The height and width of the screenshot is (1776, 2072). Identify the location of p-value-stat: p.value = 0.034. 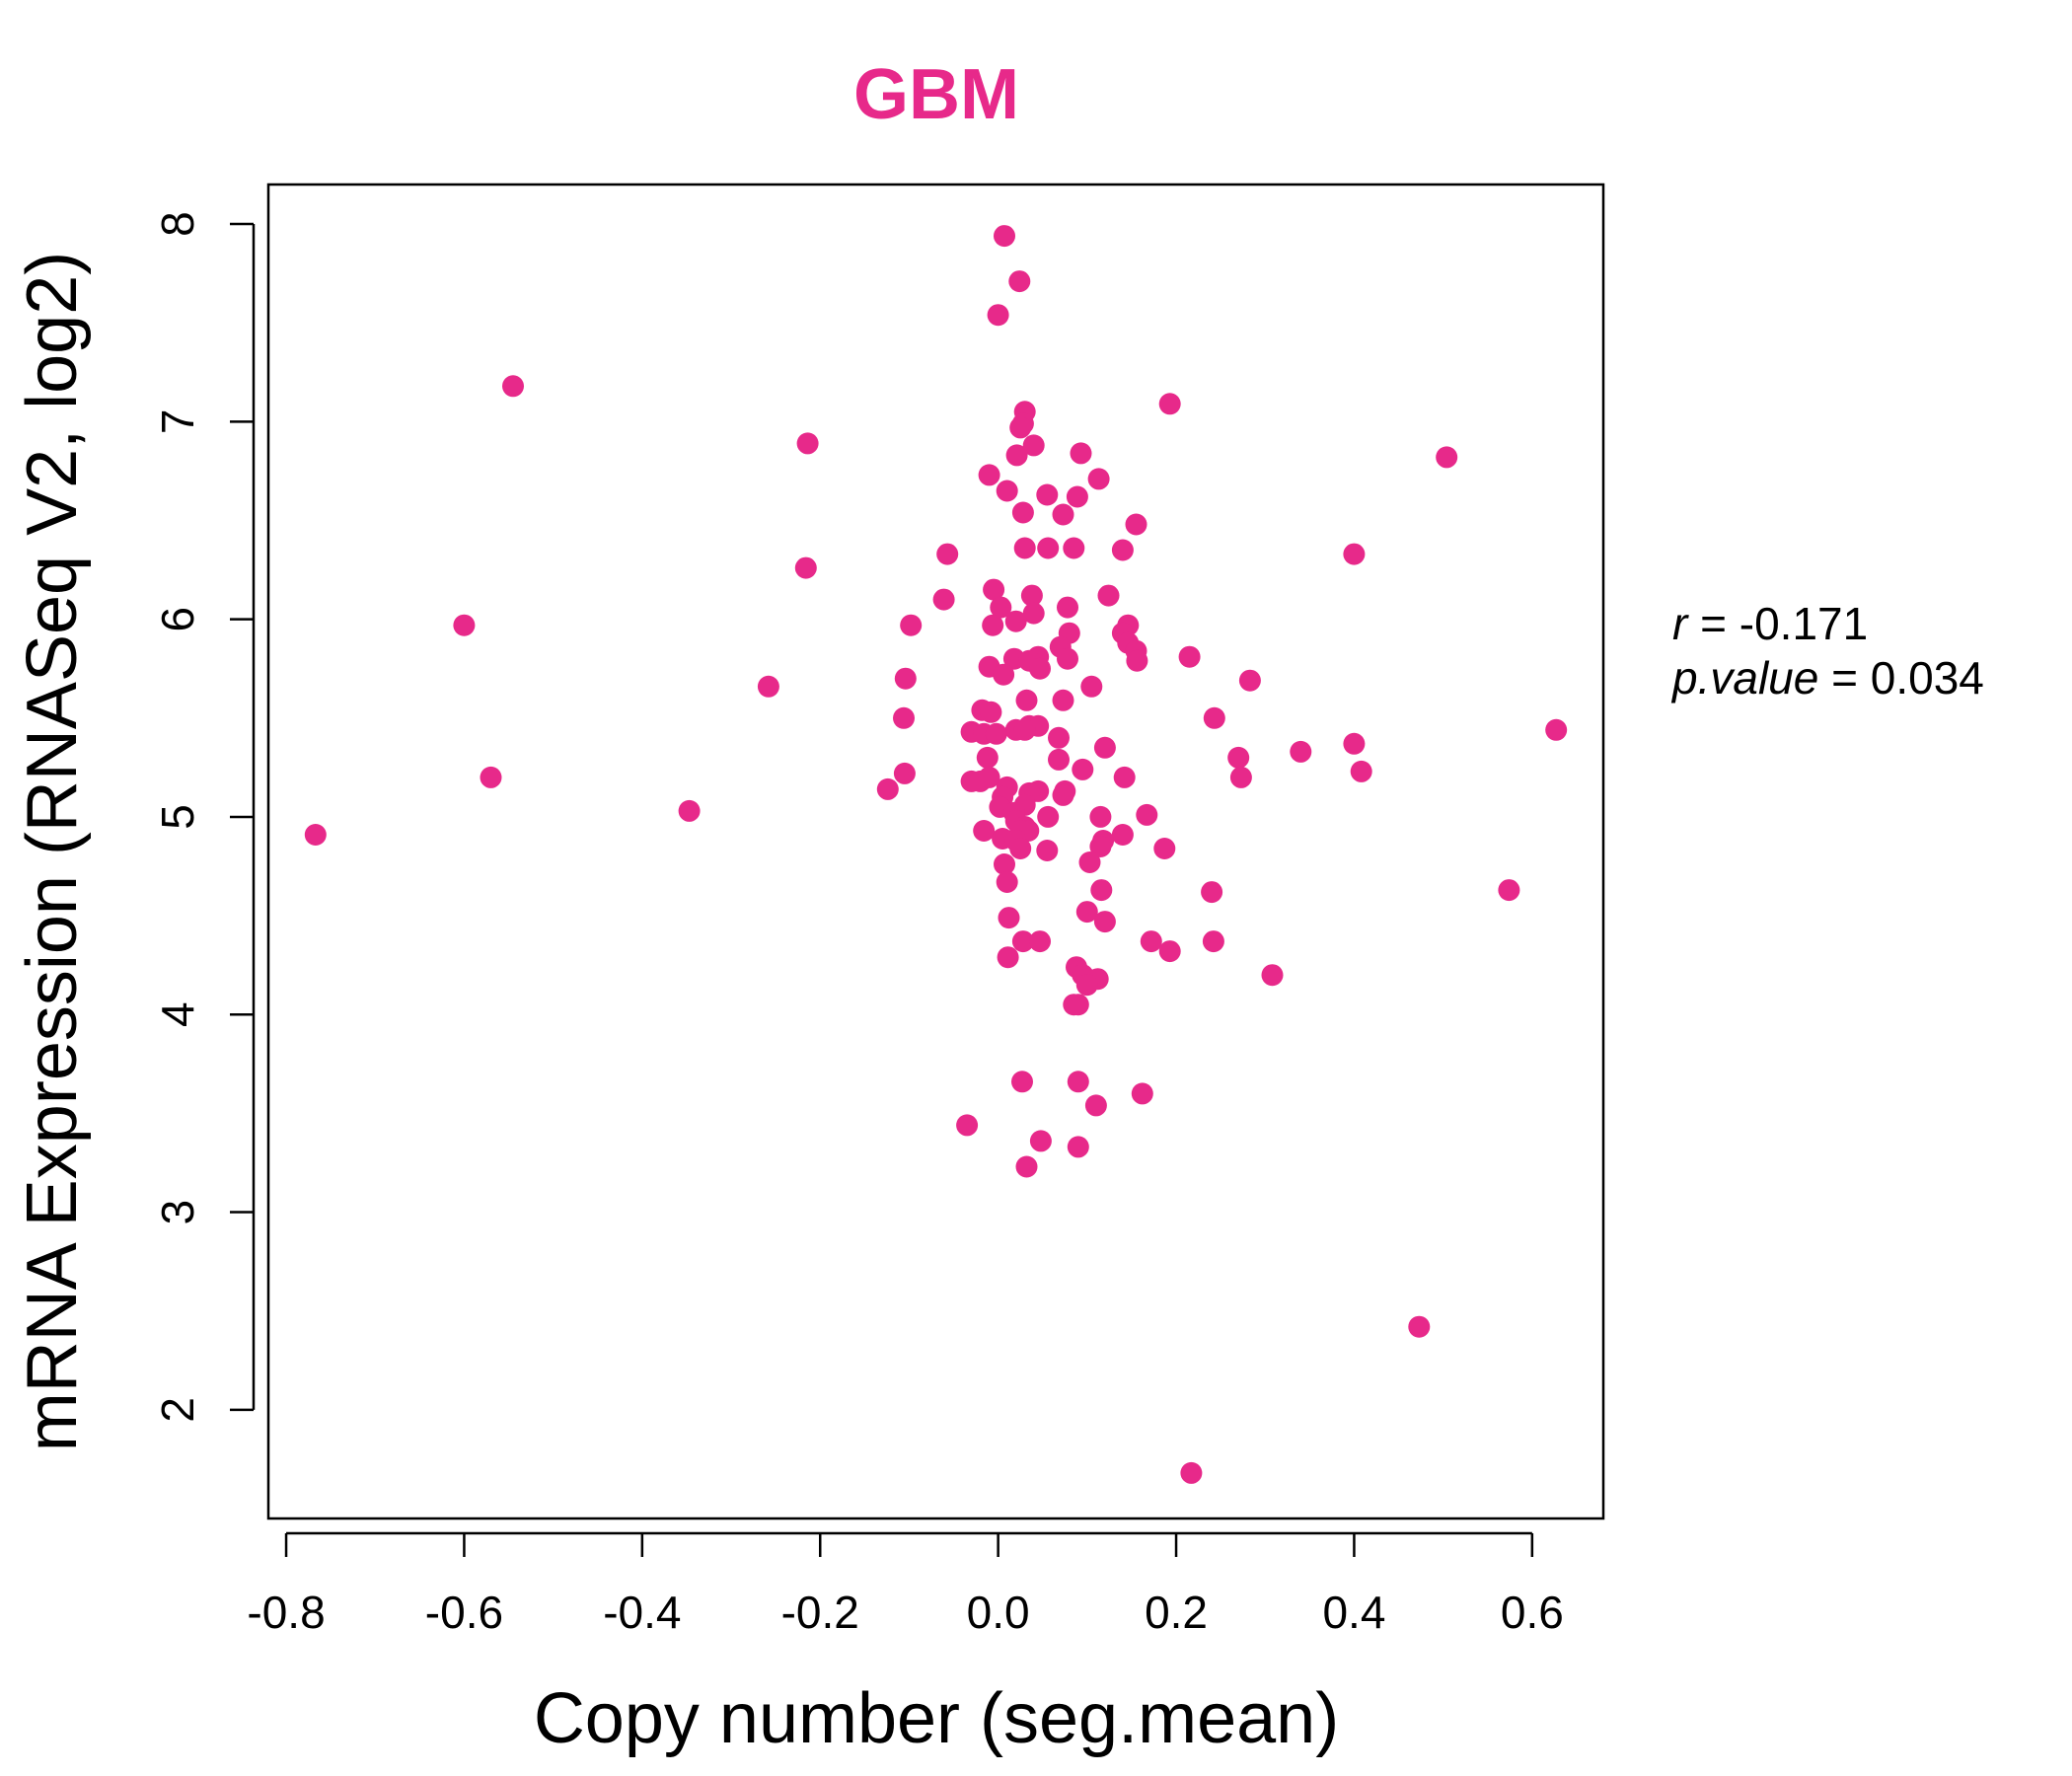
(1827, 677).